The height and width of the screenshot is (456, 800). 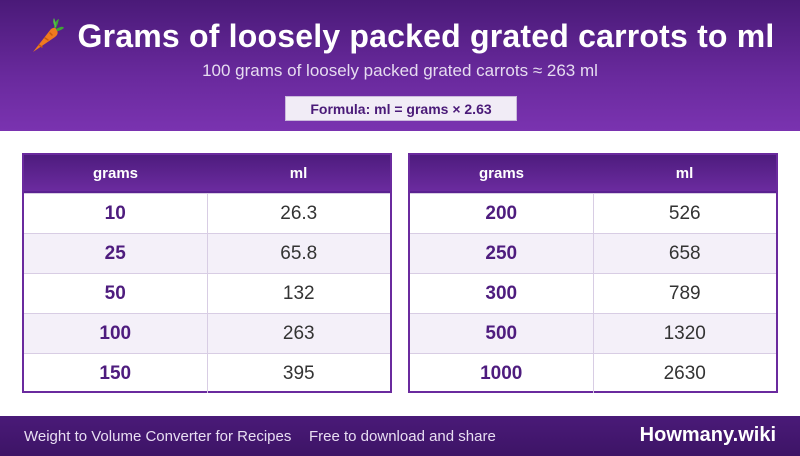 I want to click on ml-cell: 263, so click(x=298, y=333).